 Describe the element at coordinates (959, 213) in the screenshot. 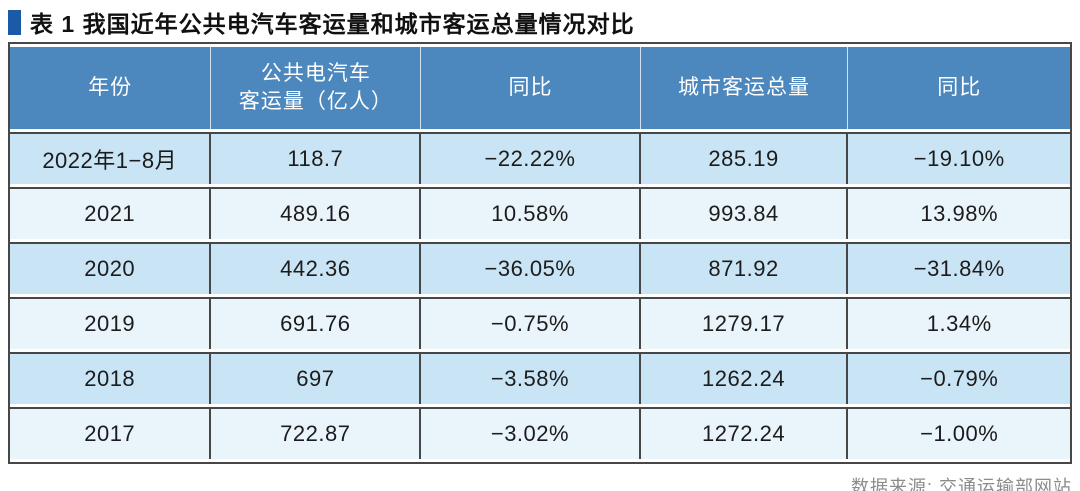

I see `table-cell-city-yoy: 13.98%` at that location.